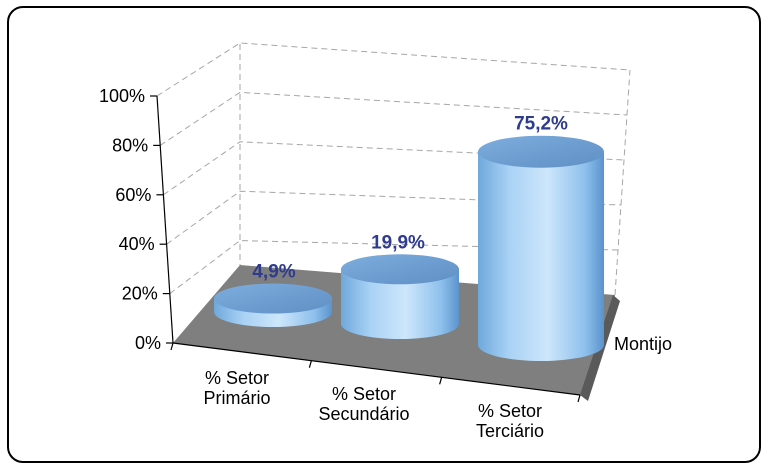 The image size is (770, 470). I want to click on y-tick-label: 100%, so click(122, 96).